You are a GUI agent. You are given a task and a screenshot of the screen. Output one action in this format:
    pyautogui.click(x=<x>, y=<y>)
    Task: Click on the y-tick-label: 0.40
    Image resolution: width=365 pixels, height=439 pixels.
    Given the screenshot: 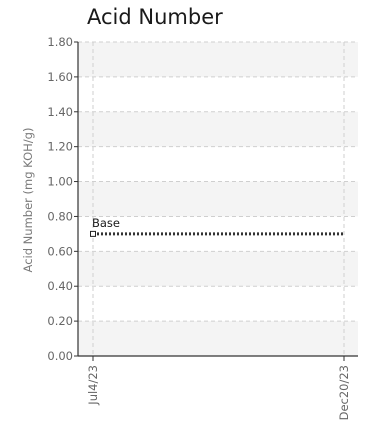 What is the action you would take?
    pyautogui.click(x=60, y=286)
    